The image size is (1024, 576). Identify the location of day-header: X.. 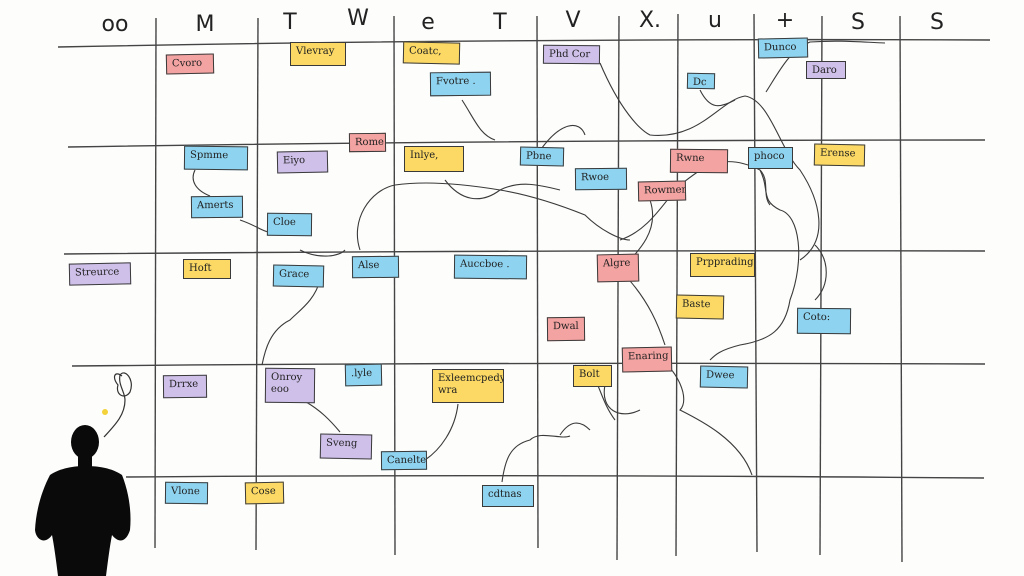
(650, 20).